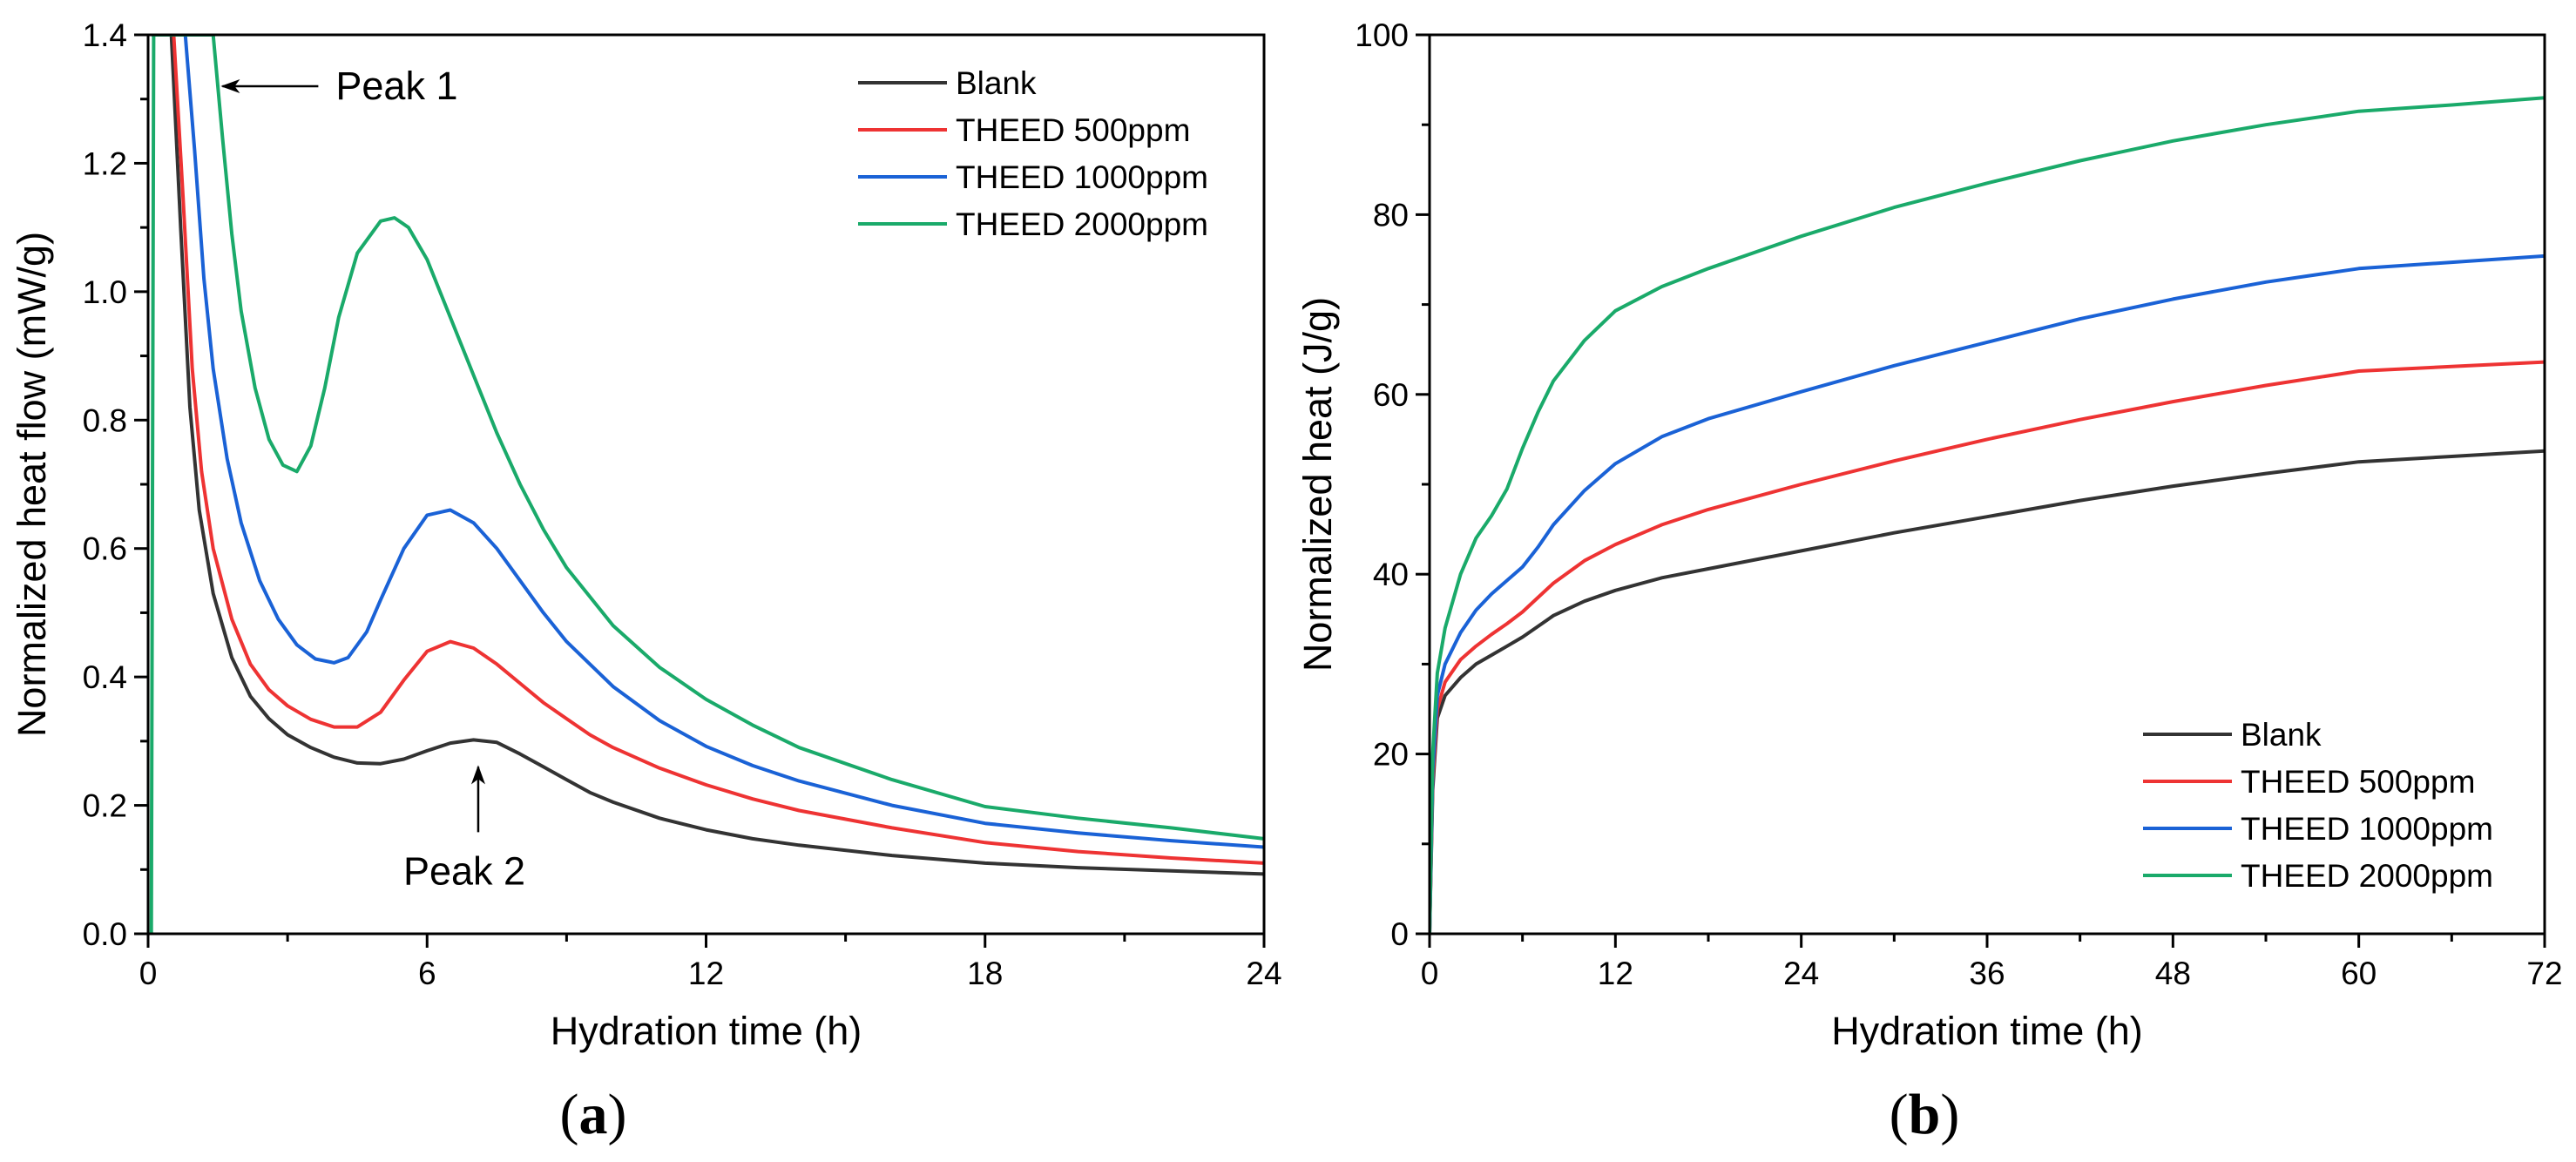 The width and height of the screenshot is (2576, 1162). Describe the element at coordinates (105, 292) in the screenshot. I see `y-tick-label: 1.0` at that location.